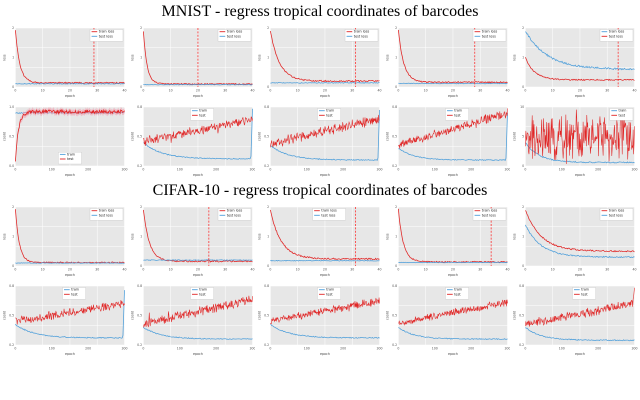  Describe the element at coordinates (65, 319) in the screenshot. I see `subplot-cifar-r2c1: 0 100 200 300 0.2 0.5 0.8 epoch coord train test` at that location.